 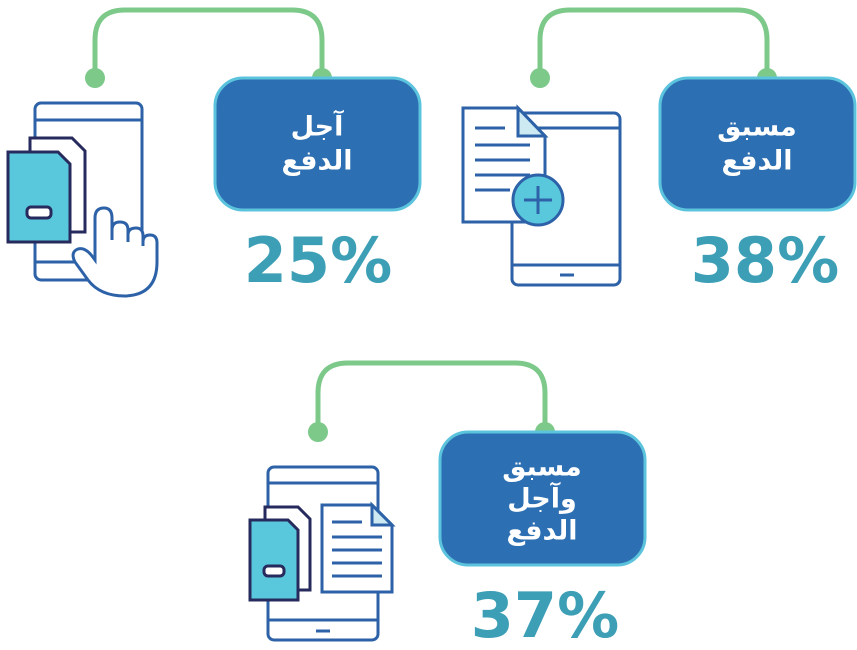 What do you see at coordinates (318, 126) in the screenshot?
I see `label: آجل` at bounding box center [318, 126].